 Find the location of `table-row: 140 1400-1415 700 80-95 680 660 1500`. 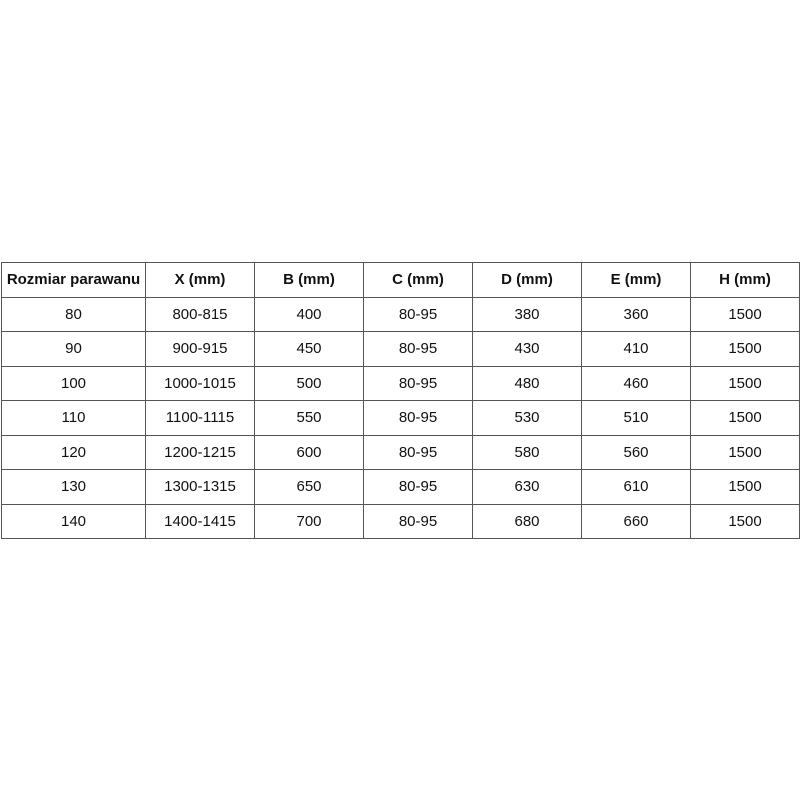

table-row: 140 1400-1415 700 80-95 680 660 1500 is located at coordinates (400, 521).